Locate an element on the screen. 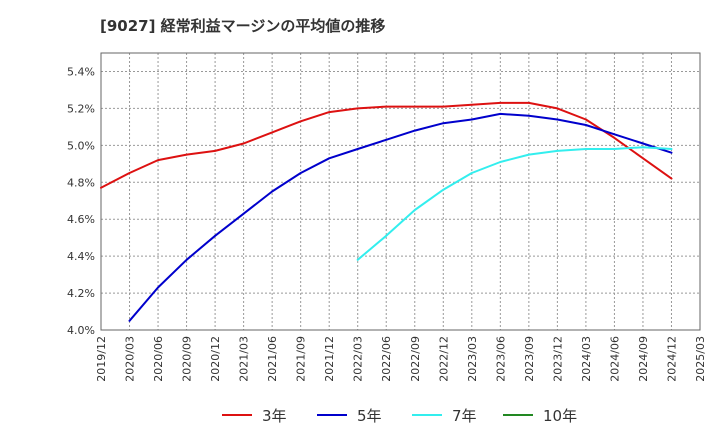 The width and height of the screenshot is (720, 440). legend-label: 10年 is located at coordinates (560, 416).